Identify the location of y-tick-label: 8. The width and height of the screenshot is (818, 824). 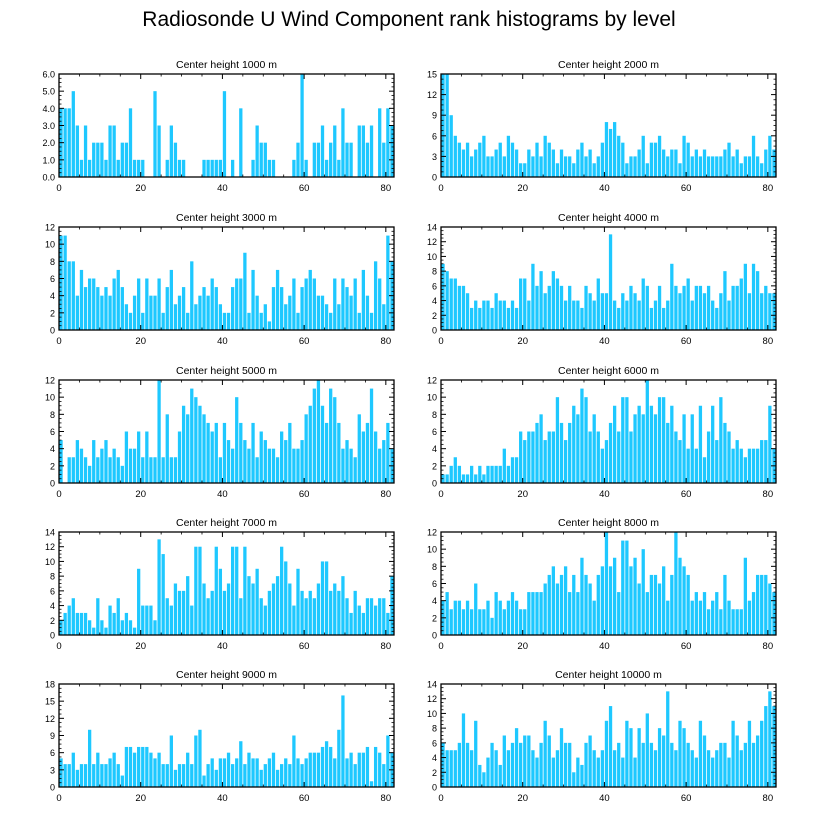
(434, 415).